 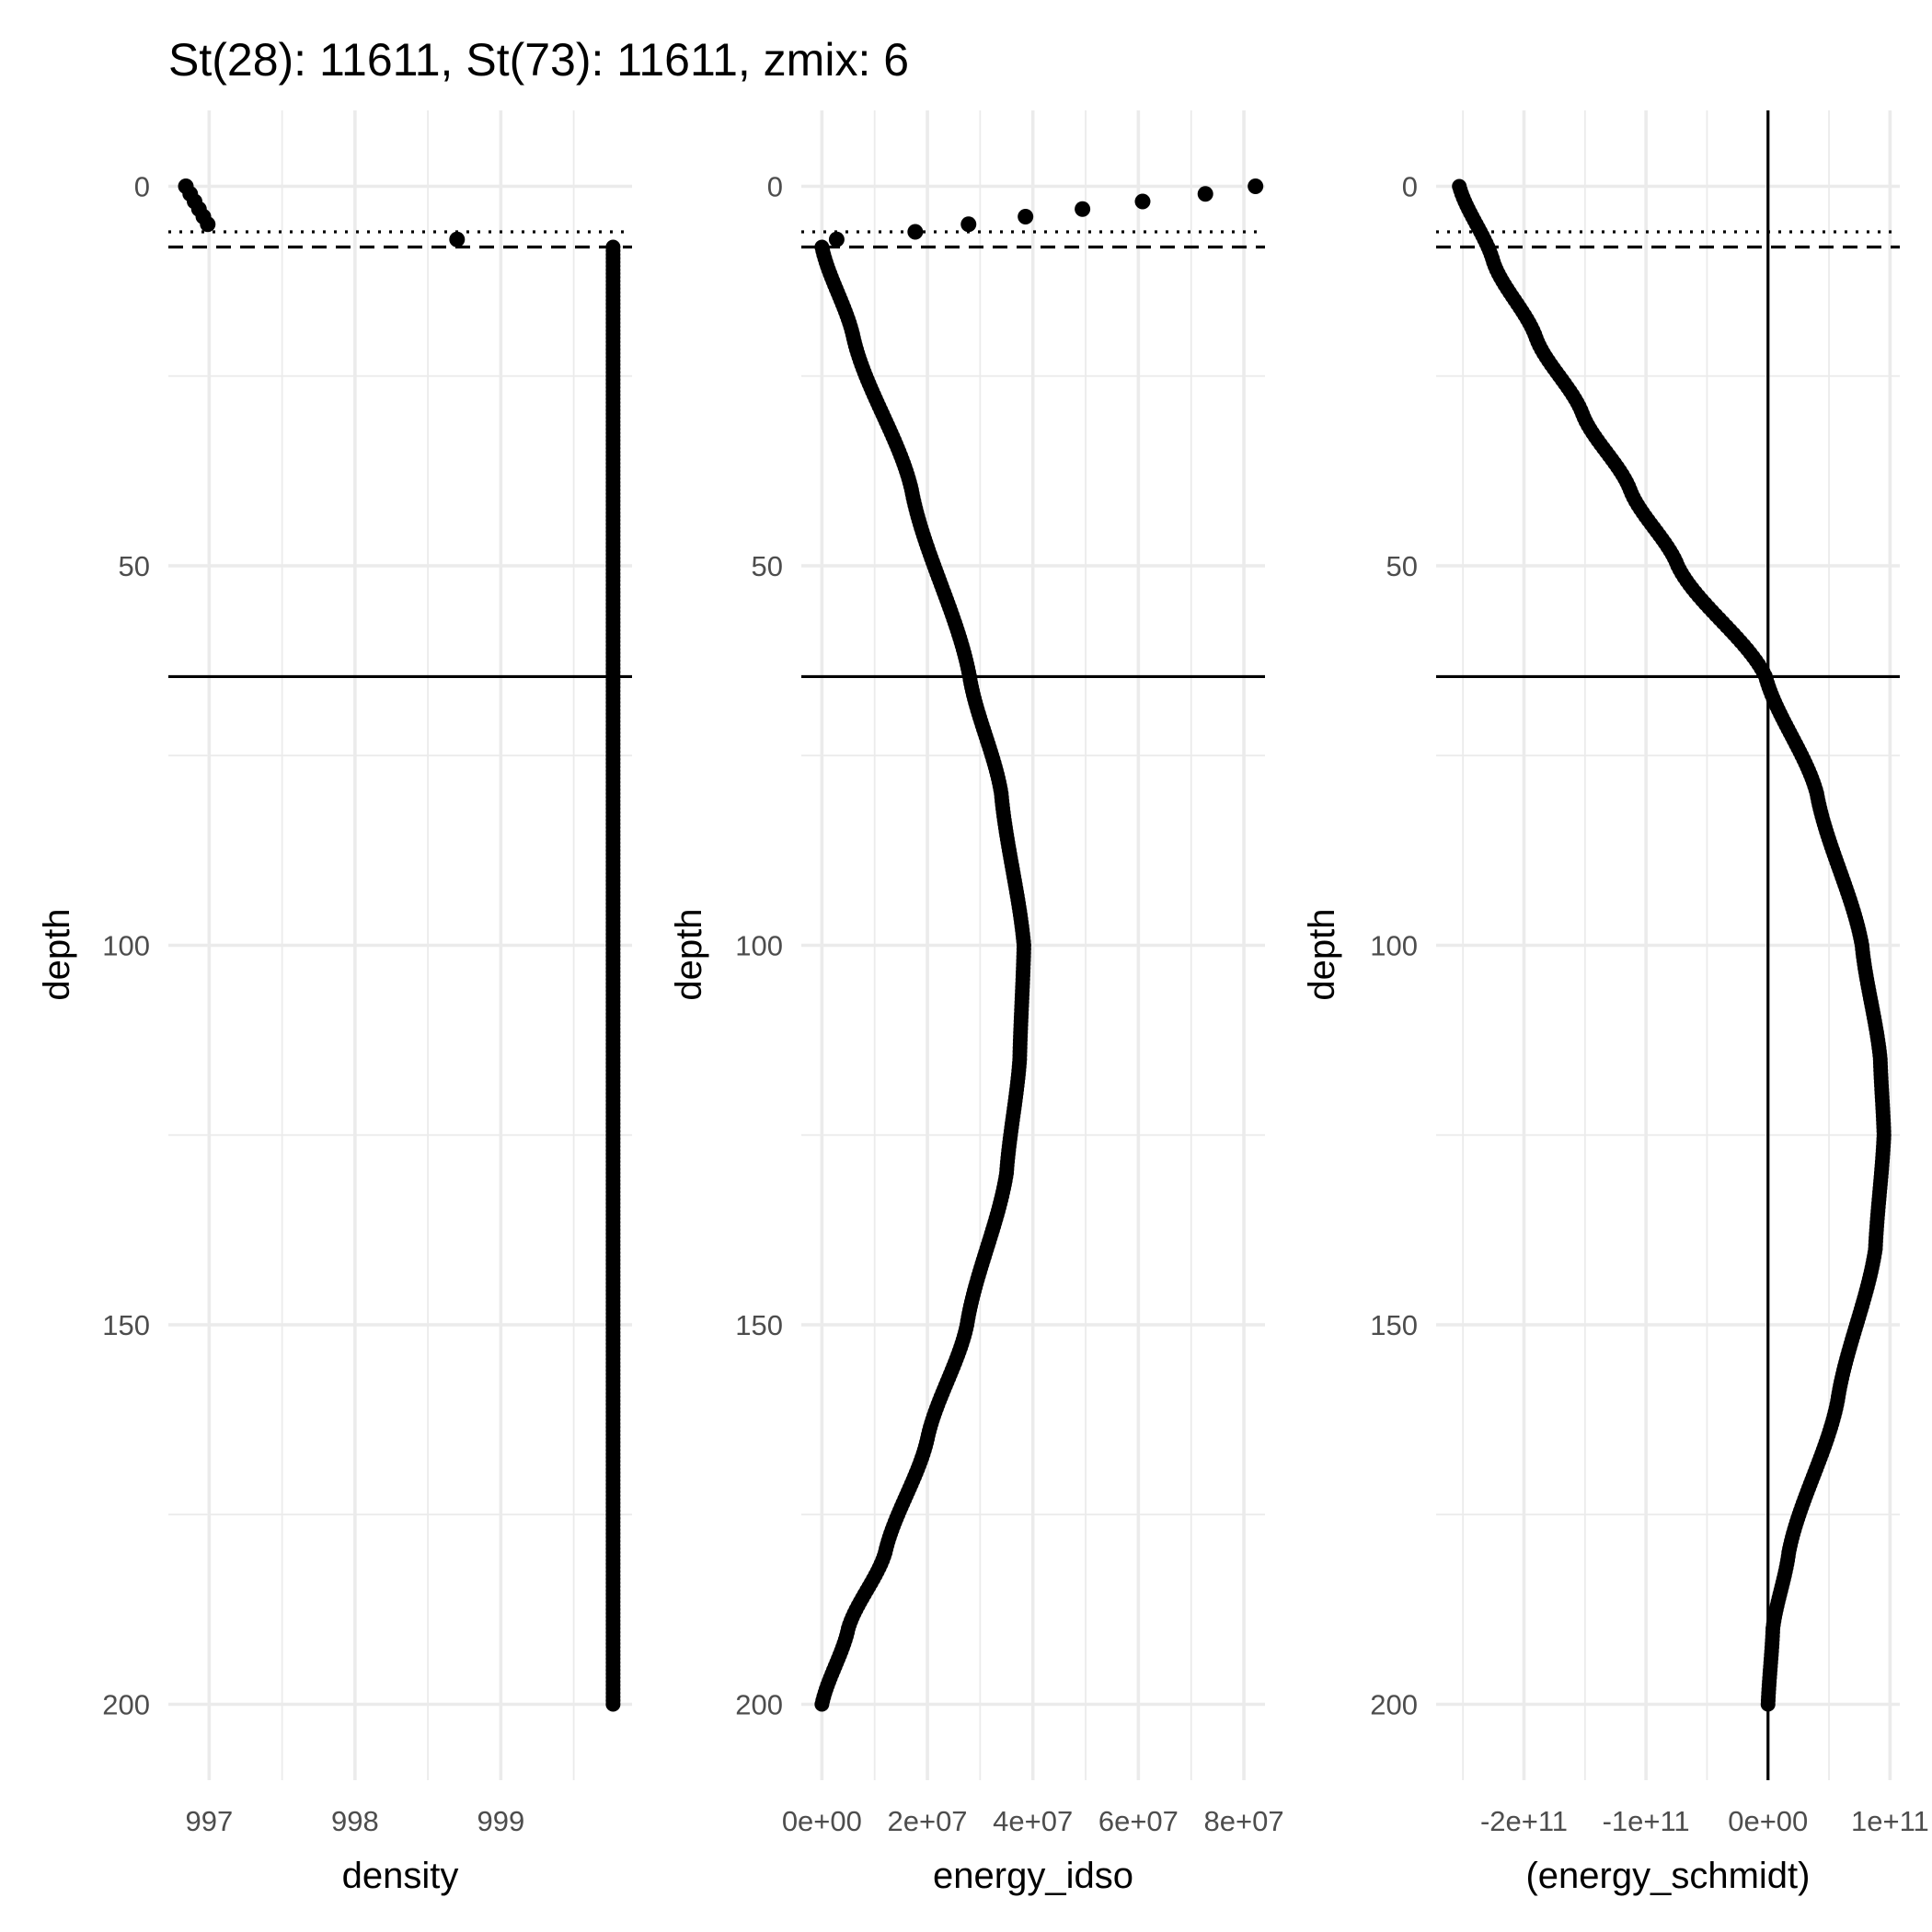 I want to click on x-tick-label: 1e+11, so click(x=1890, y=1821).